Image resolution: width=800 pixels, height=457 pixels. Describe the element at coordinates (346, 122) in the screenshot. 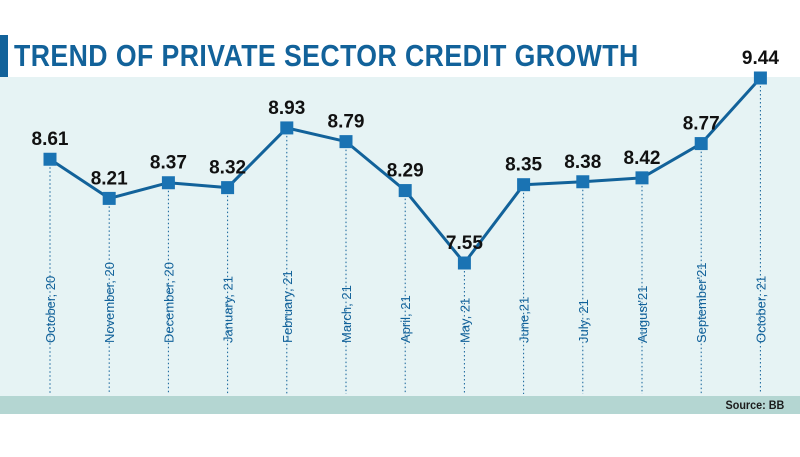

I see `value-label: 8.79` at that location.